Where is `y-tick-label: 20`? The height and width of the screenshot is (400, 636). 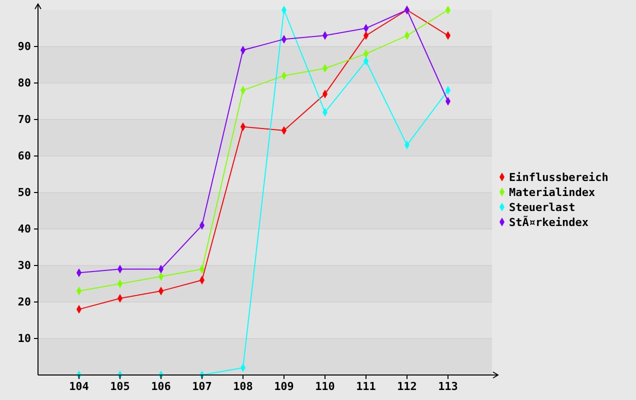
y-tick-label: 20 is located at coordinates (24, 302).